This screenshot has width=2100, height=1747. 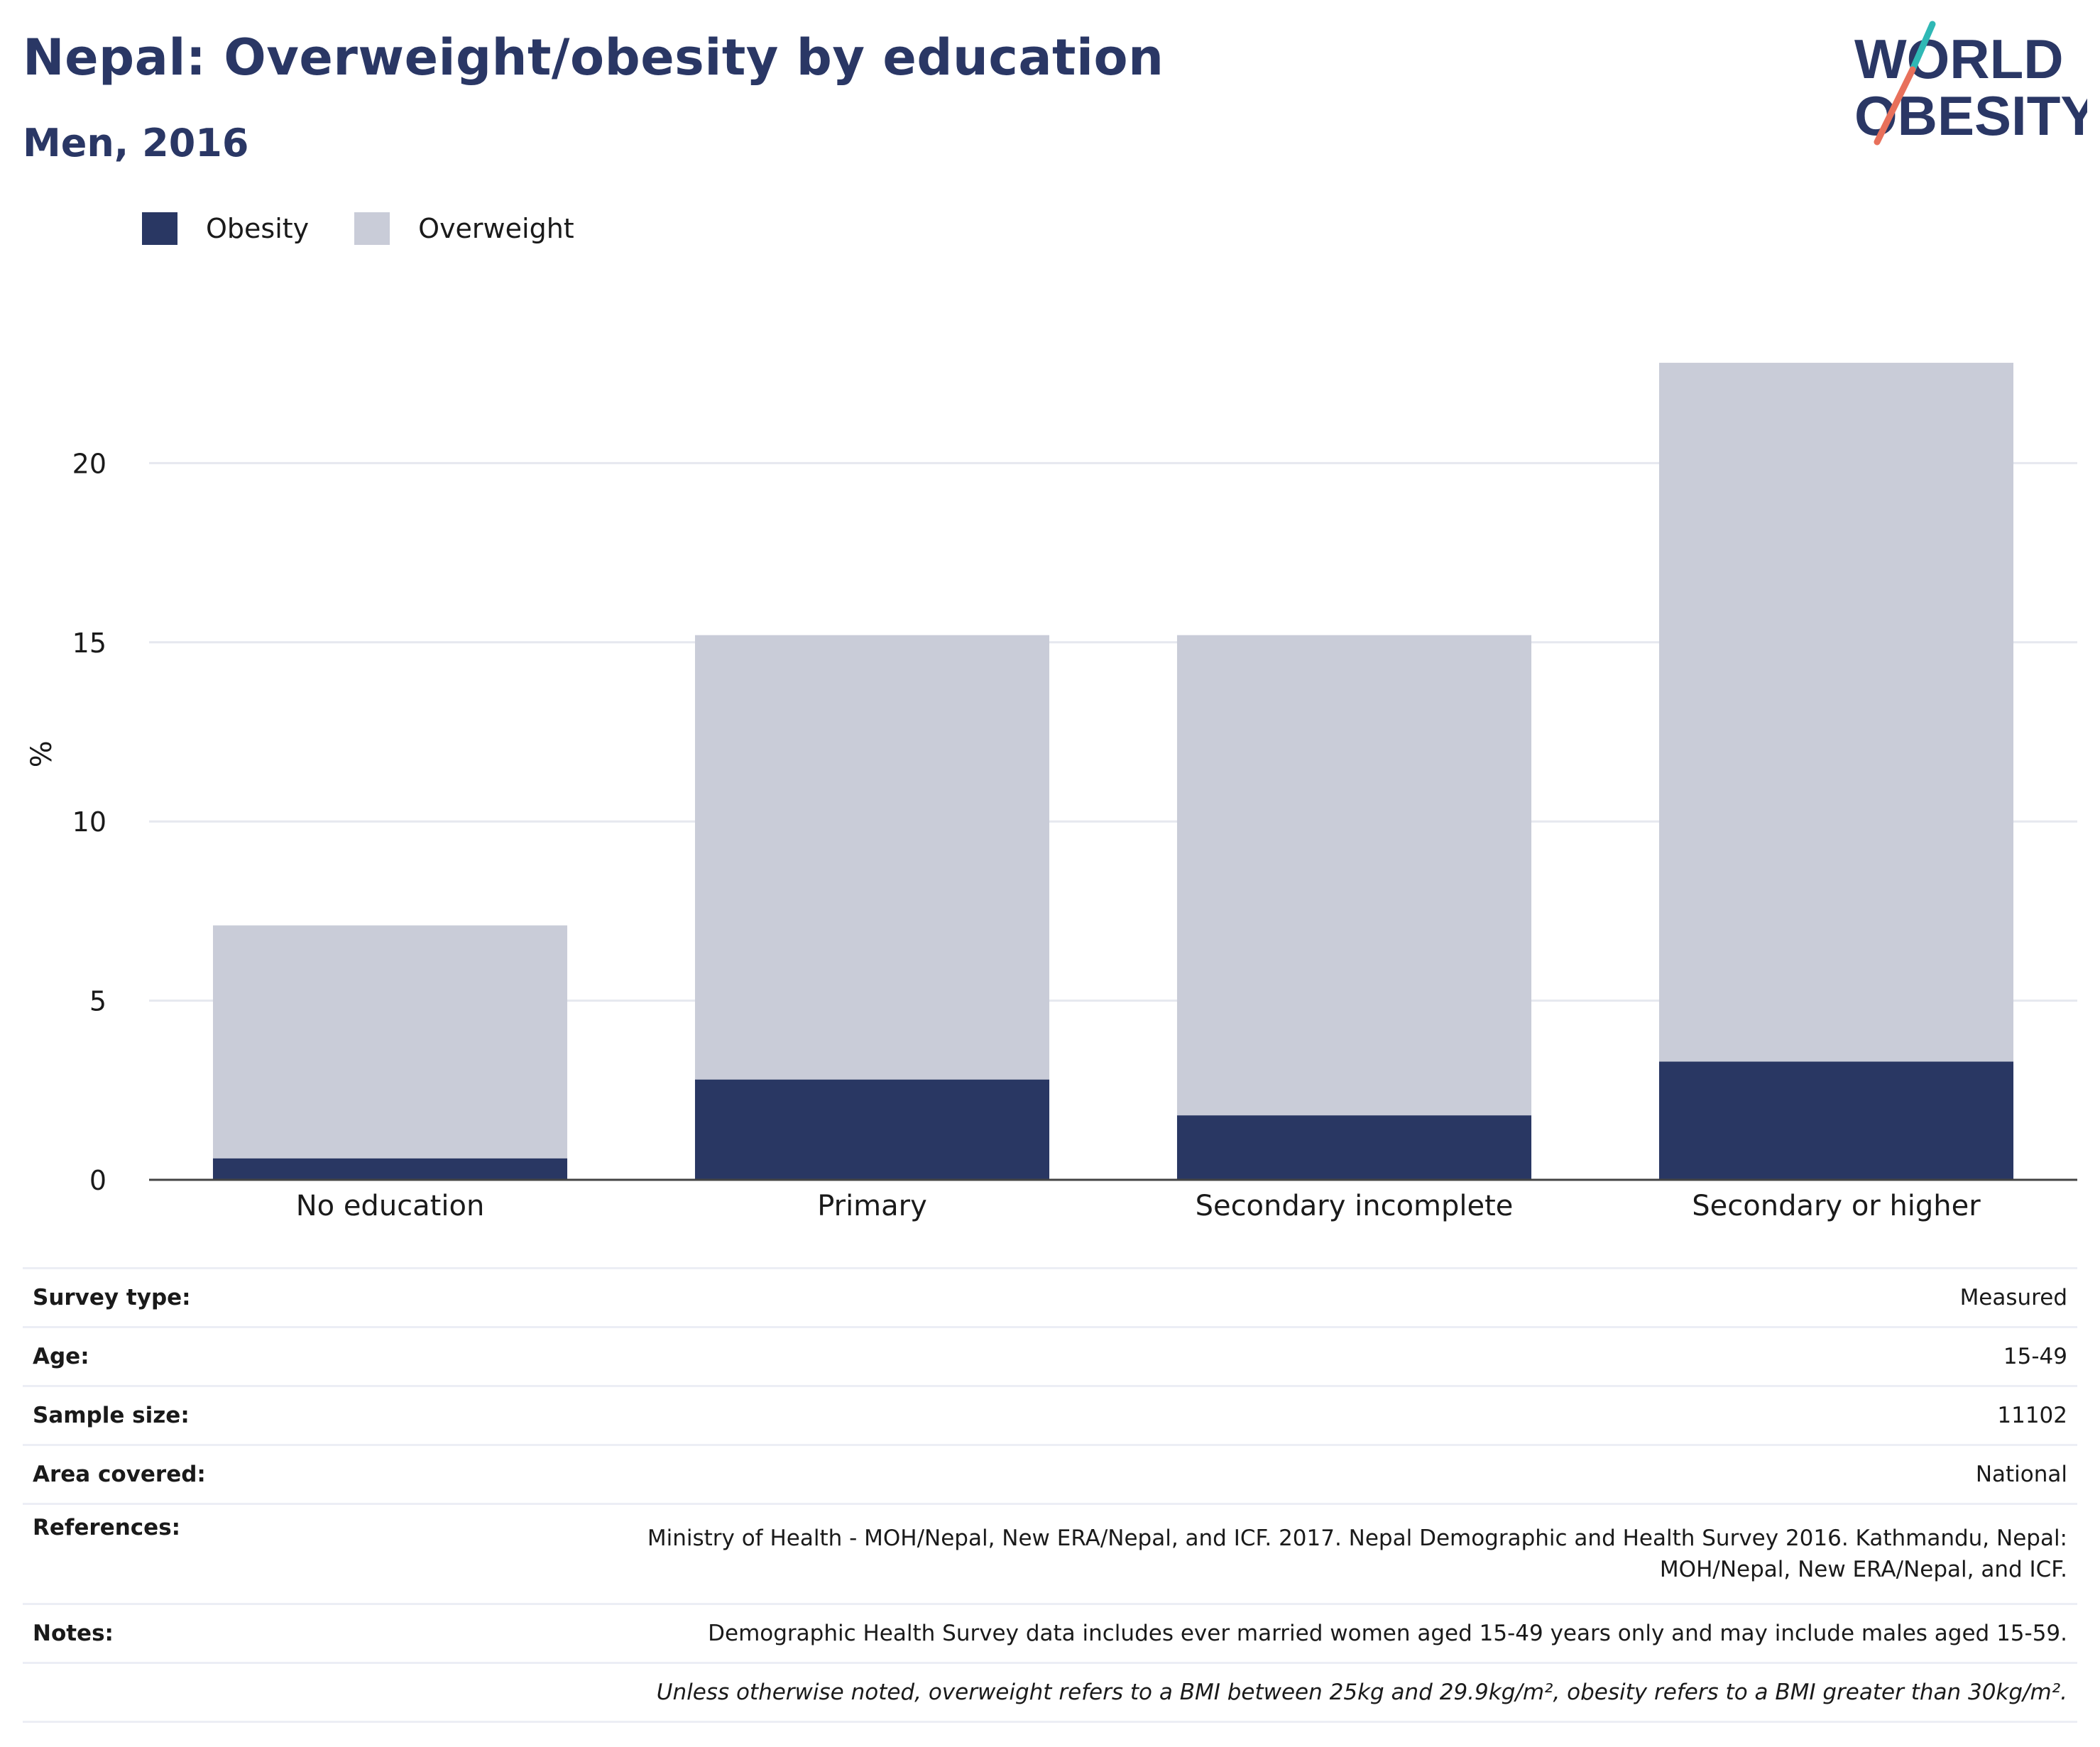 What do you see at coordinates (1209, 1416) in the screenshot?
I see `sample-size-value: 11102` at bounding box center [1209, 1416].